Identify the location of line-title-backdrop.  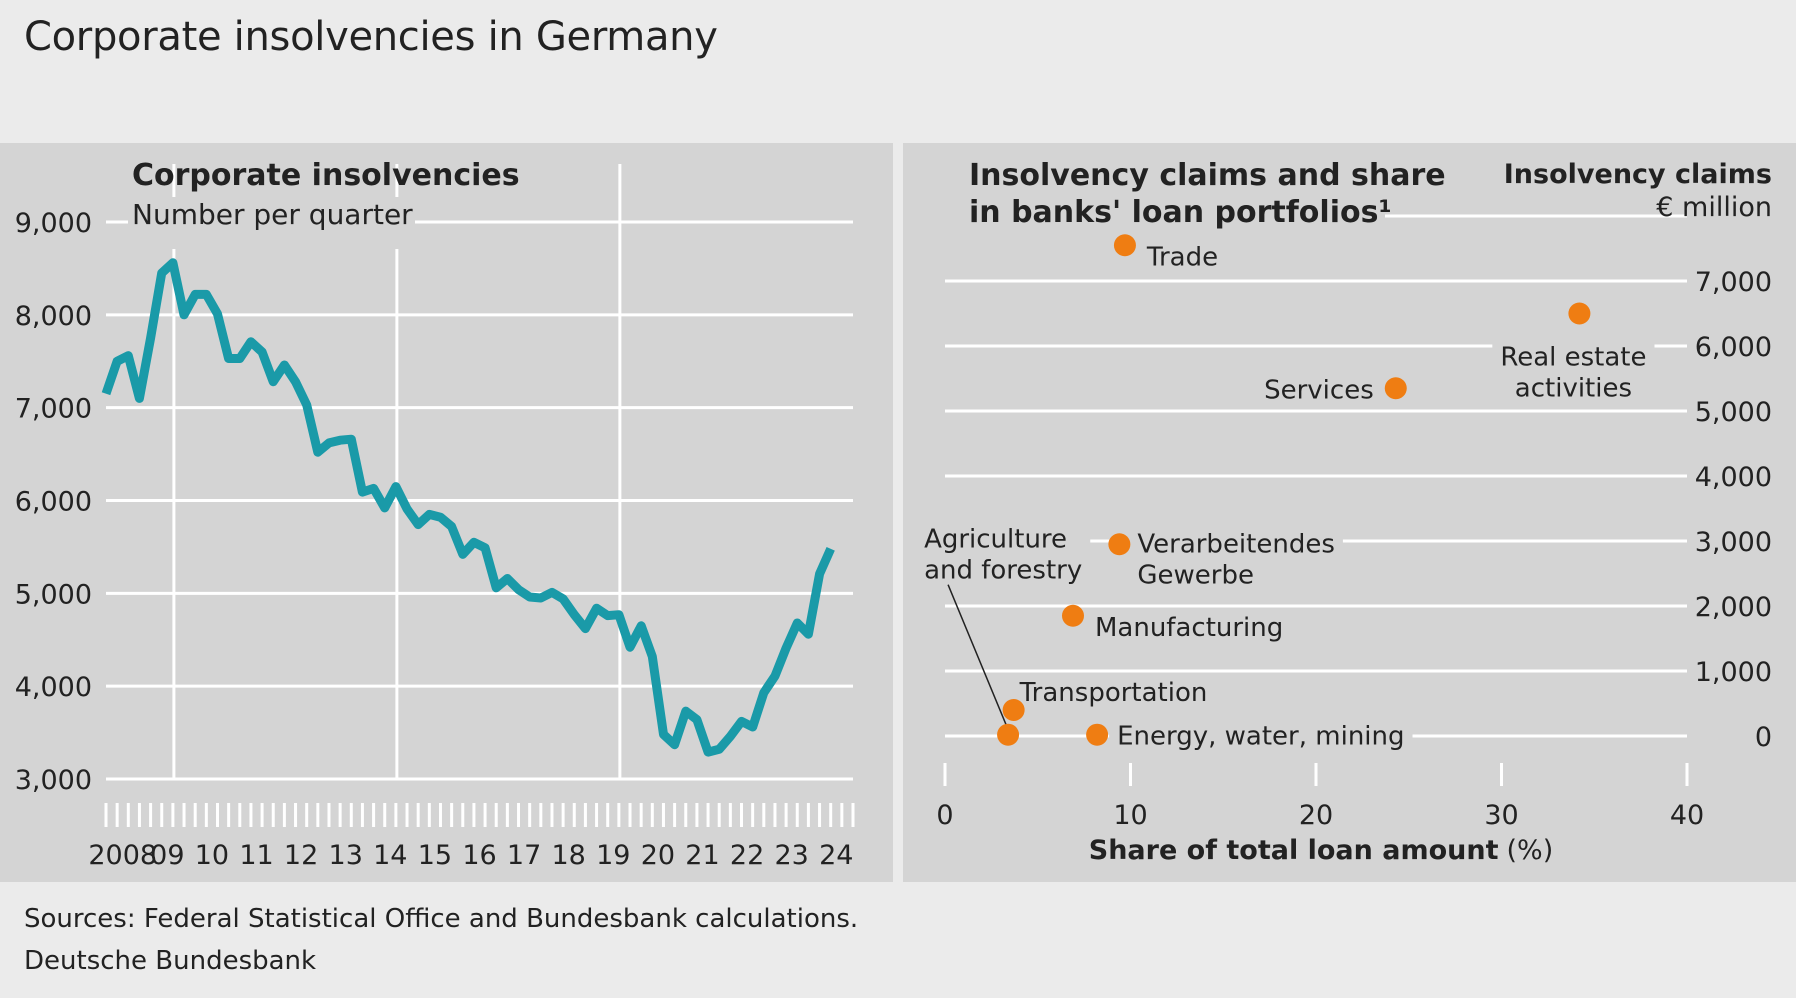
(271, 223).